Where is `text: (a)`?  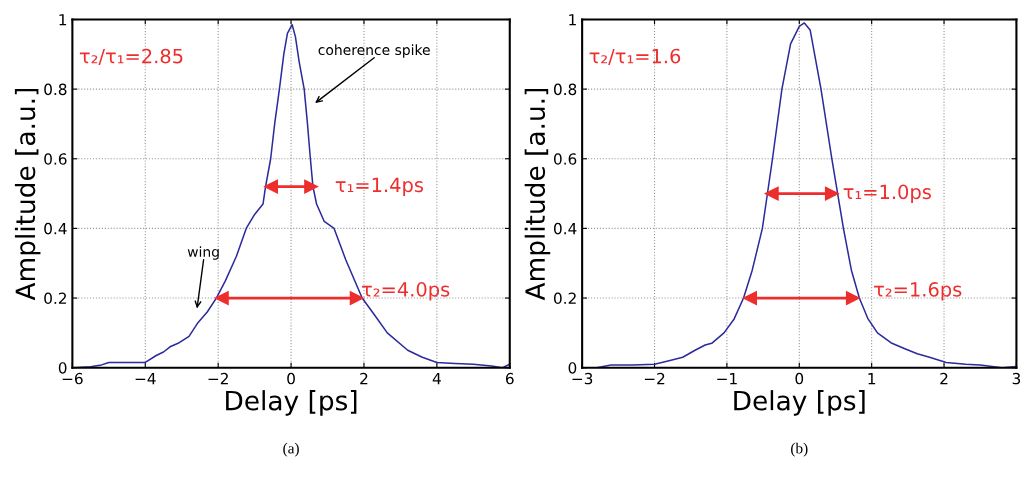
text: (a) is located at coordinates (291, 449).